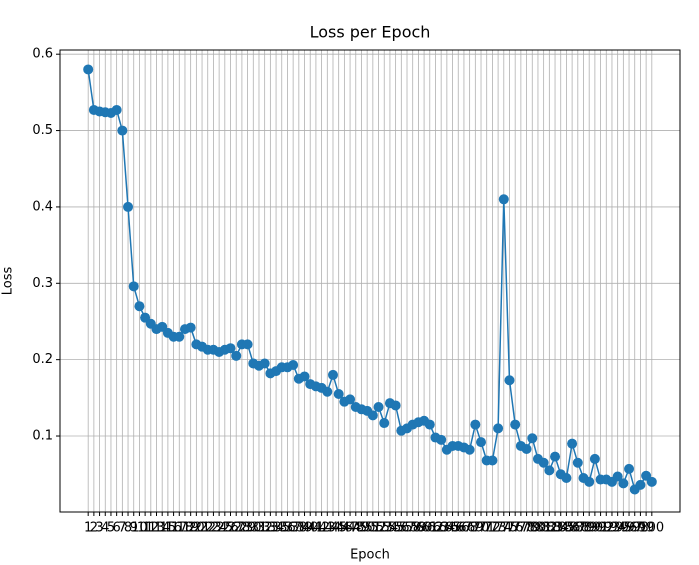 Image resolution: width=699 pixels, height=565 pixels. Describe the element at coordinates (606, 528) in the screenshot. I see `x-tick-label: 92` at that location.